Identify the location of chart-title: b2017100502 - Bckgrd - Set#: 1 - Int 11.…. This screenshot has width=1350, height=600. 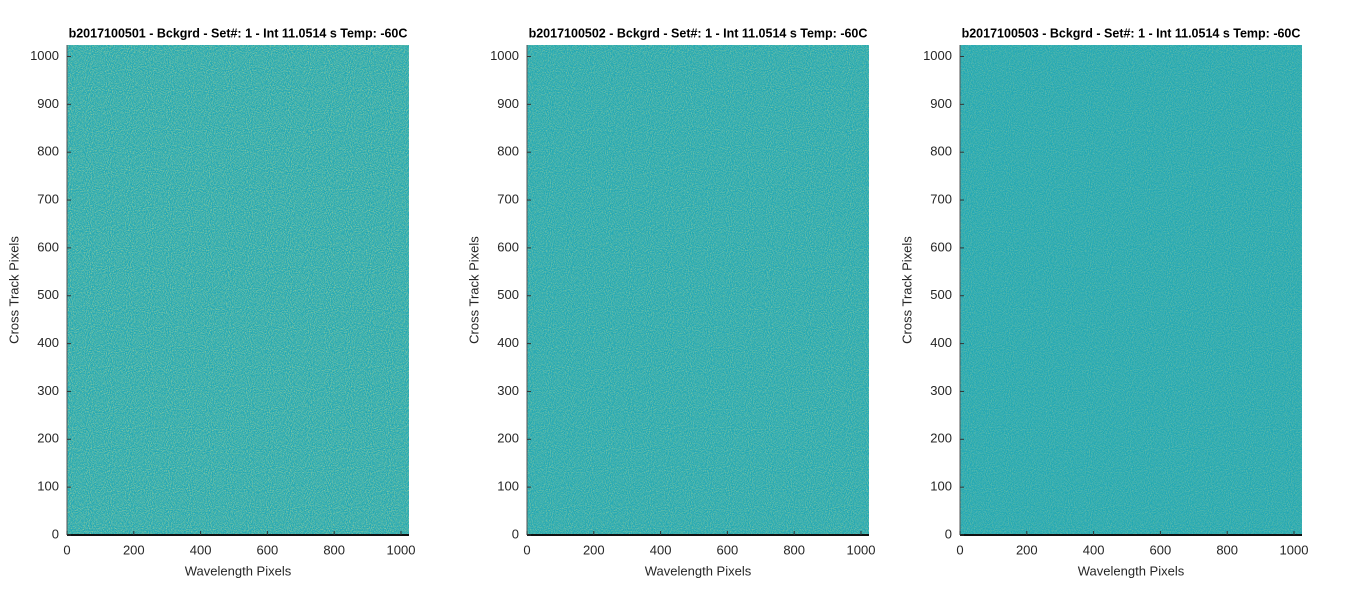
(698, 33).